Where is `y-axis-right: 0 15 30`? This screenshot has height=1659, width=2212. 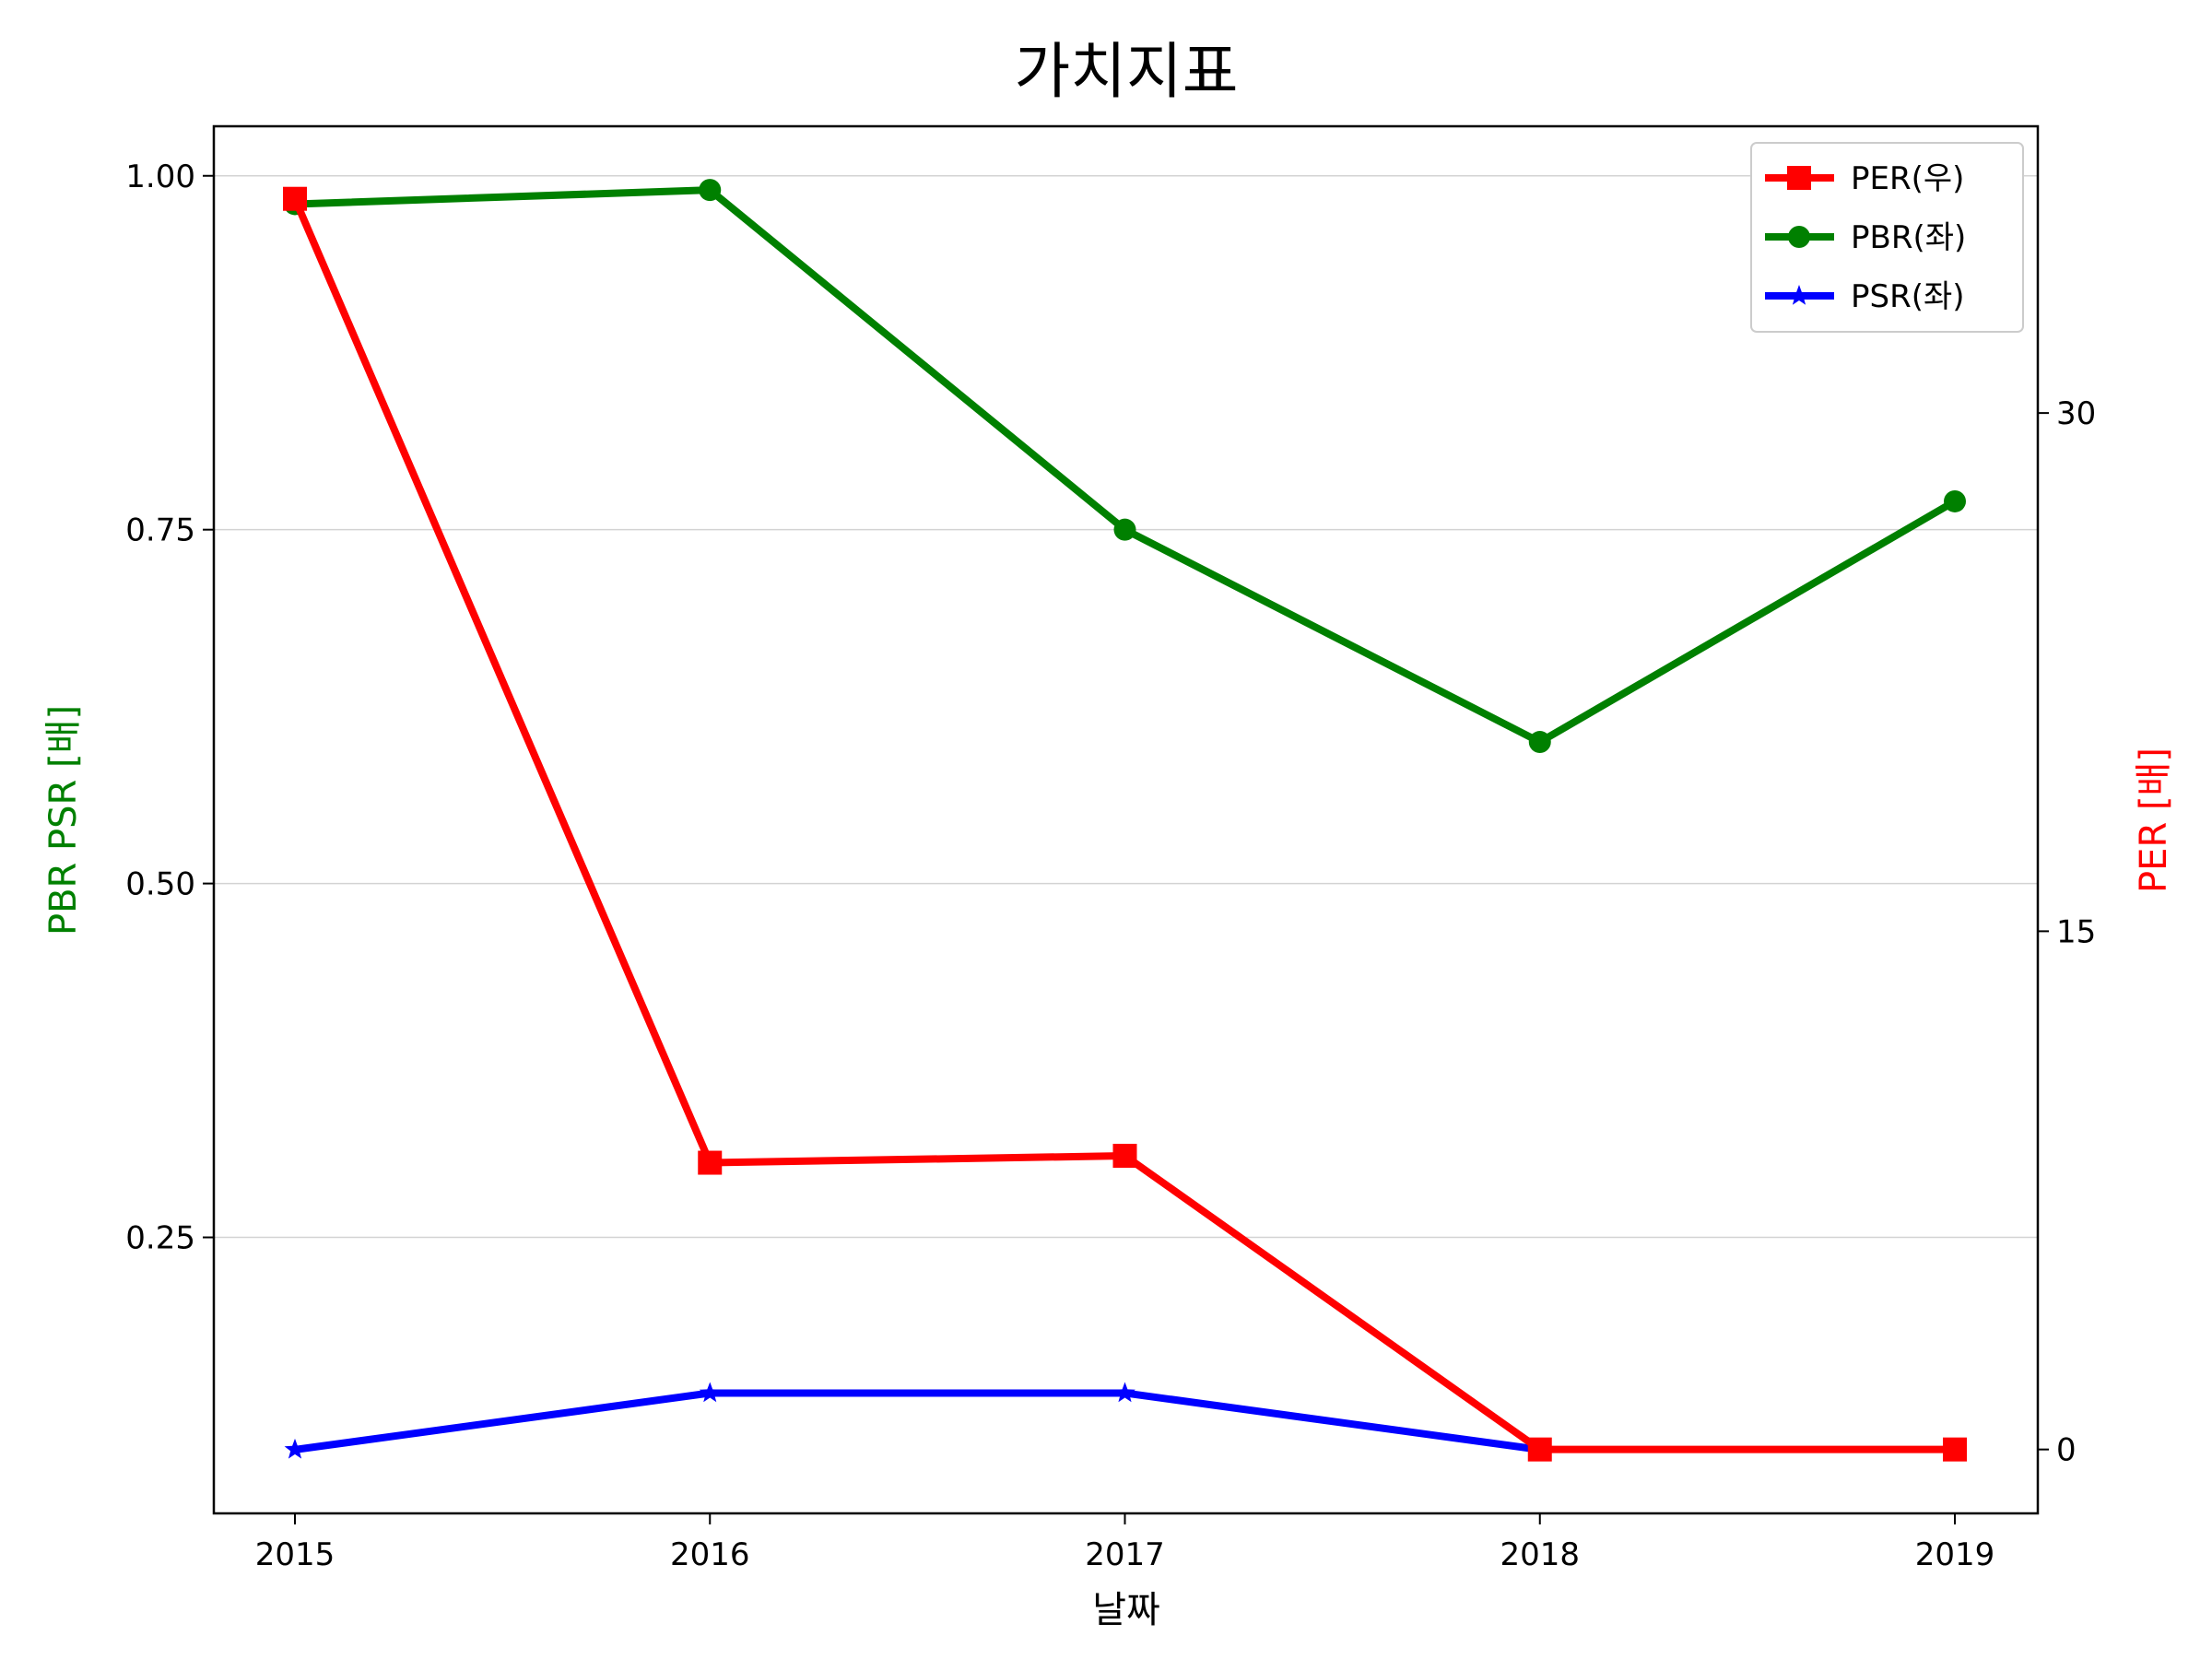 y-axis-right: 0 15 30 is located at coordinates (2067, 932).